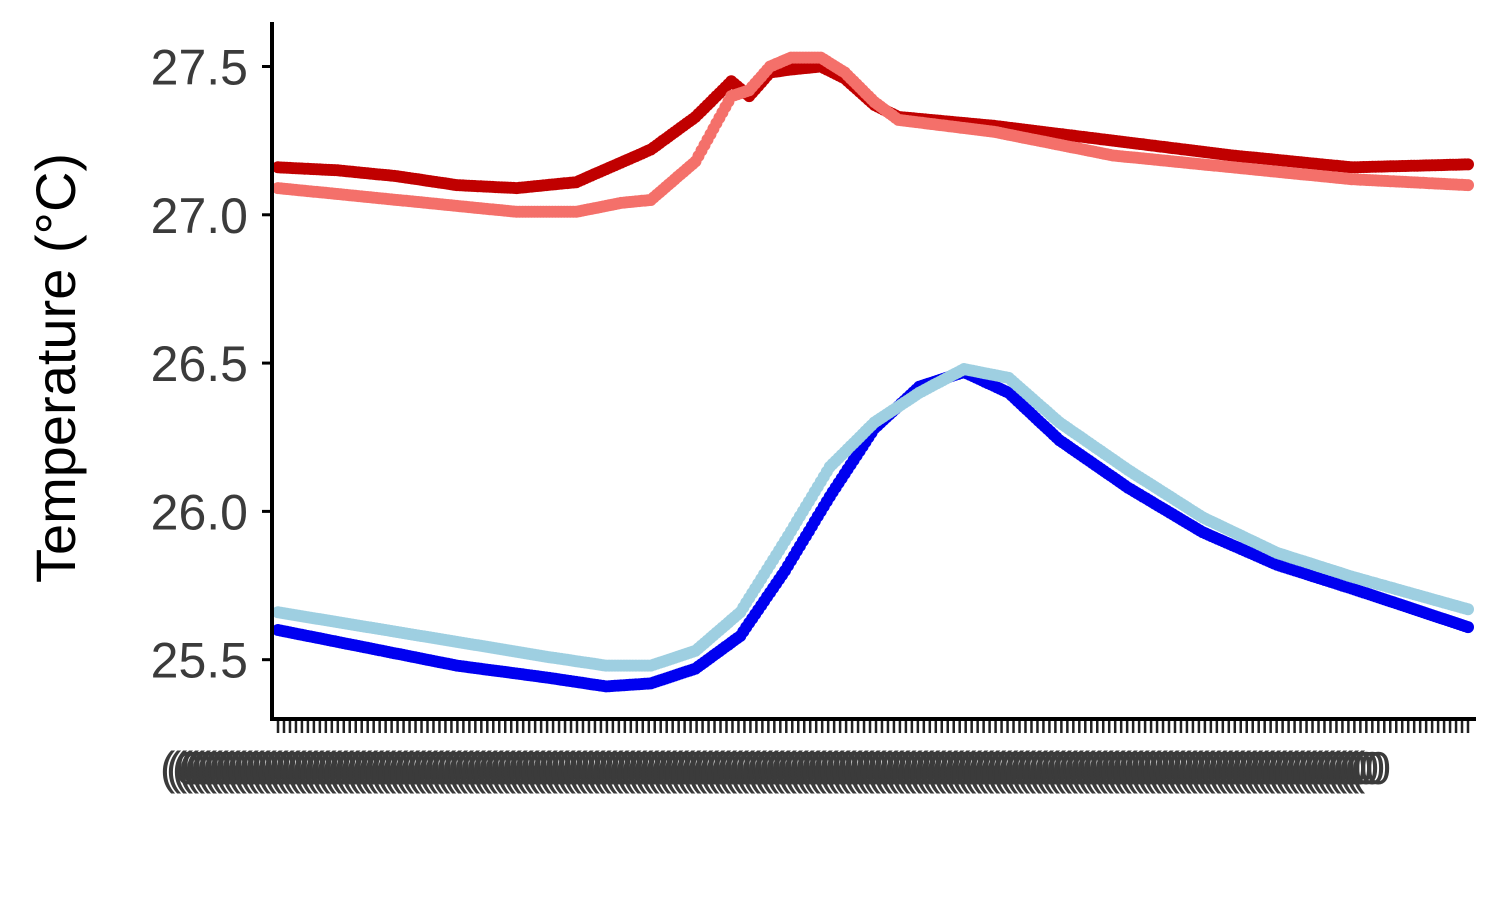 The width and height of the screenshot is (1500, 900). Describe the element at coordinates (199, 67) in the screenshot. I see `y-tick-label: 27.5` at that location.